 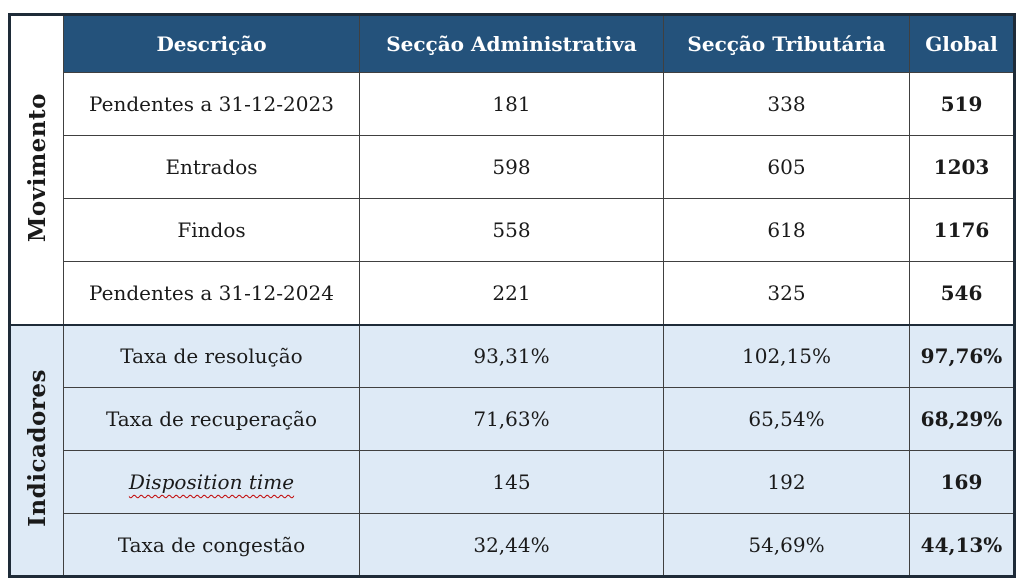 I want to click on table-row-pendentes-2023: Pendentes a 31-12-2023 181 338 519, so click(x=512, y=104).